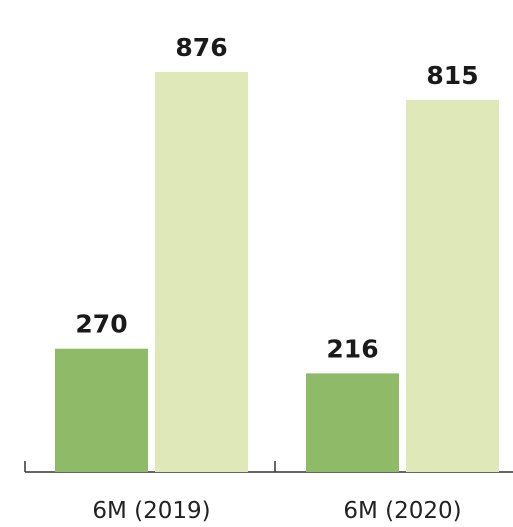  What do you see at coordinates (201, 47) in the screenshot?
I see `value-label: 876` at bounding box center [201, 47].